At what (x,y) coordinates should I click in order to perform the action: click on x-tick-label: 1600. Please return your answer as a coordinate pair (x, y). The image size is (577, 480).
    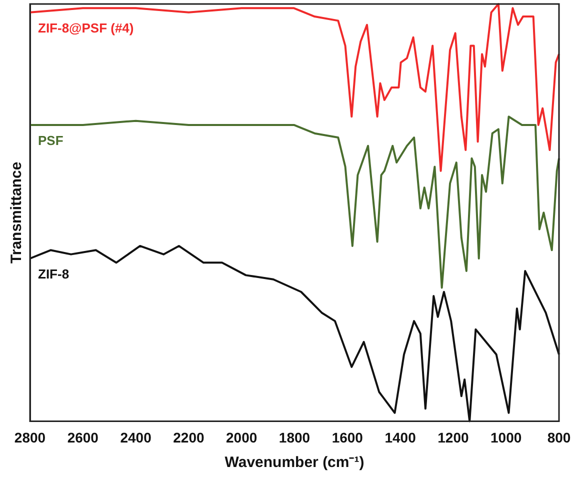
    Looking at the image, I should click on (348, 437).